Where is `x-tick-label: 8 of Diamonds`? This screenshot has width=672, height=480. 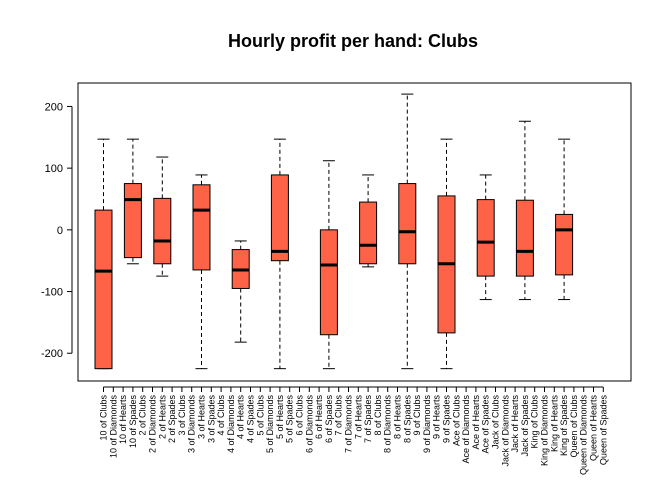 x-tick-label: 8 of Diamonds is located at coordinates (388, 424).